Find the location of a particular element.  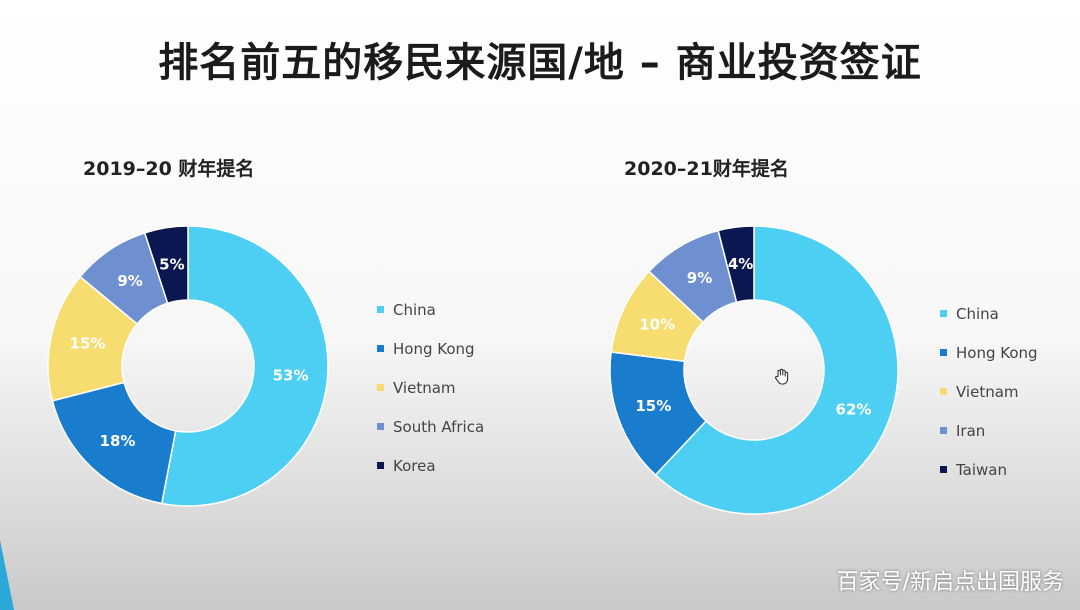

slice-label-south-africa: 9% is located at coordinates (129, 281).